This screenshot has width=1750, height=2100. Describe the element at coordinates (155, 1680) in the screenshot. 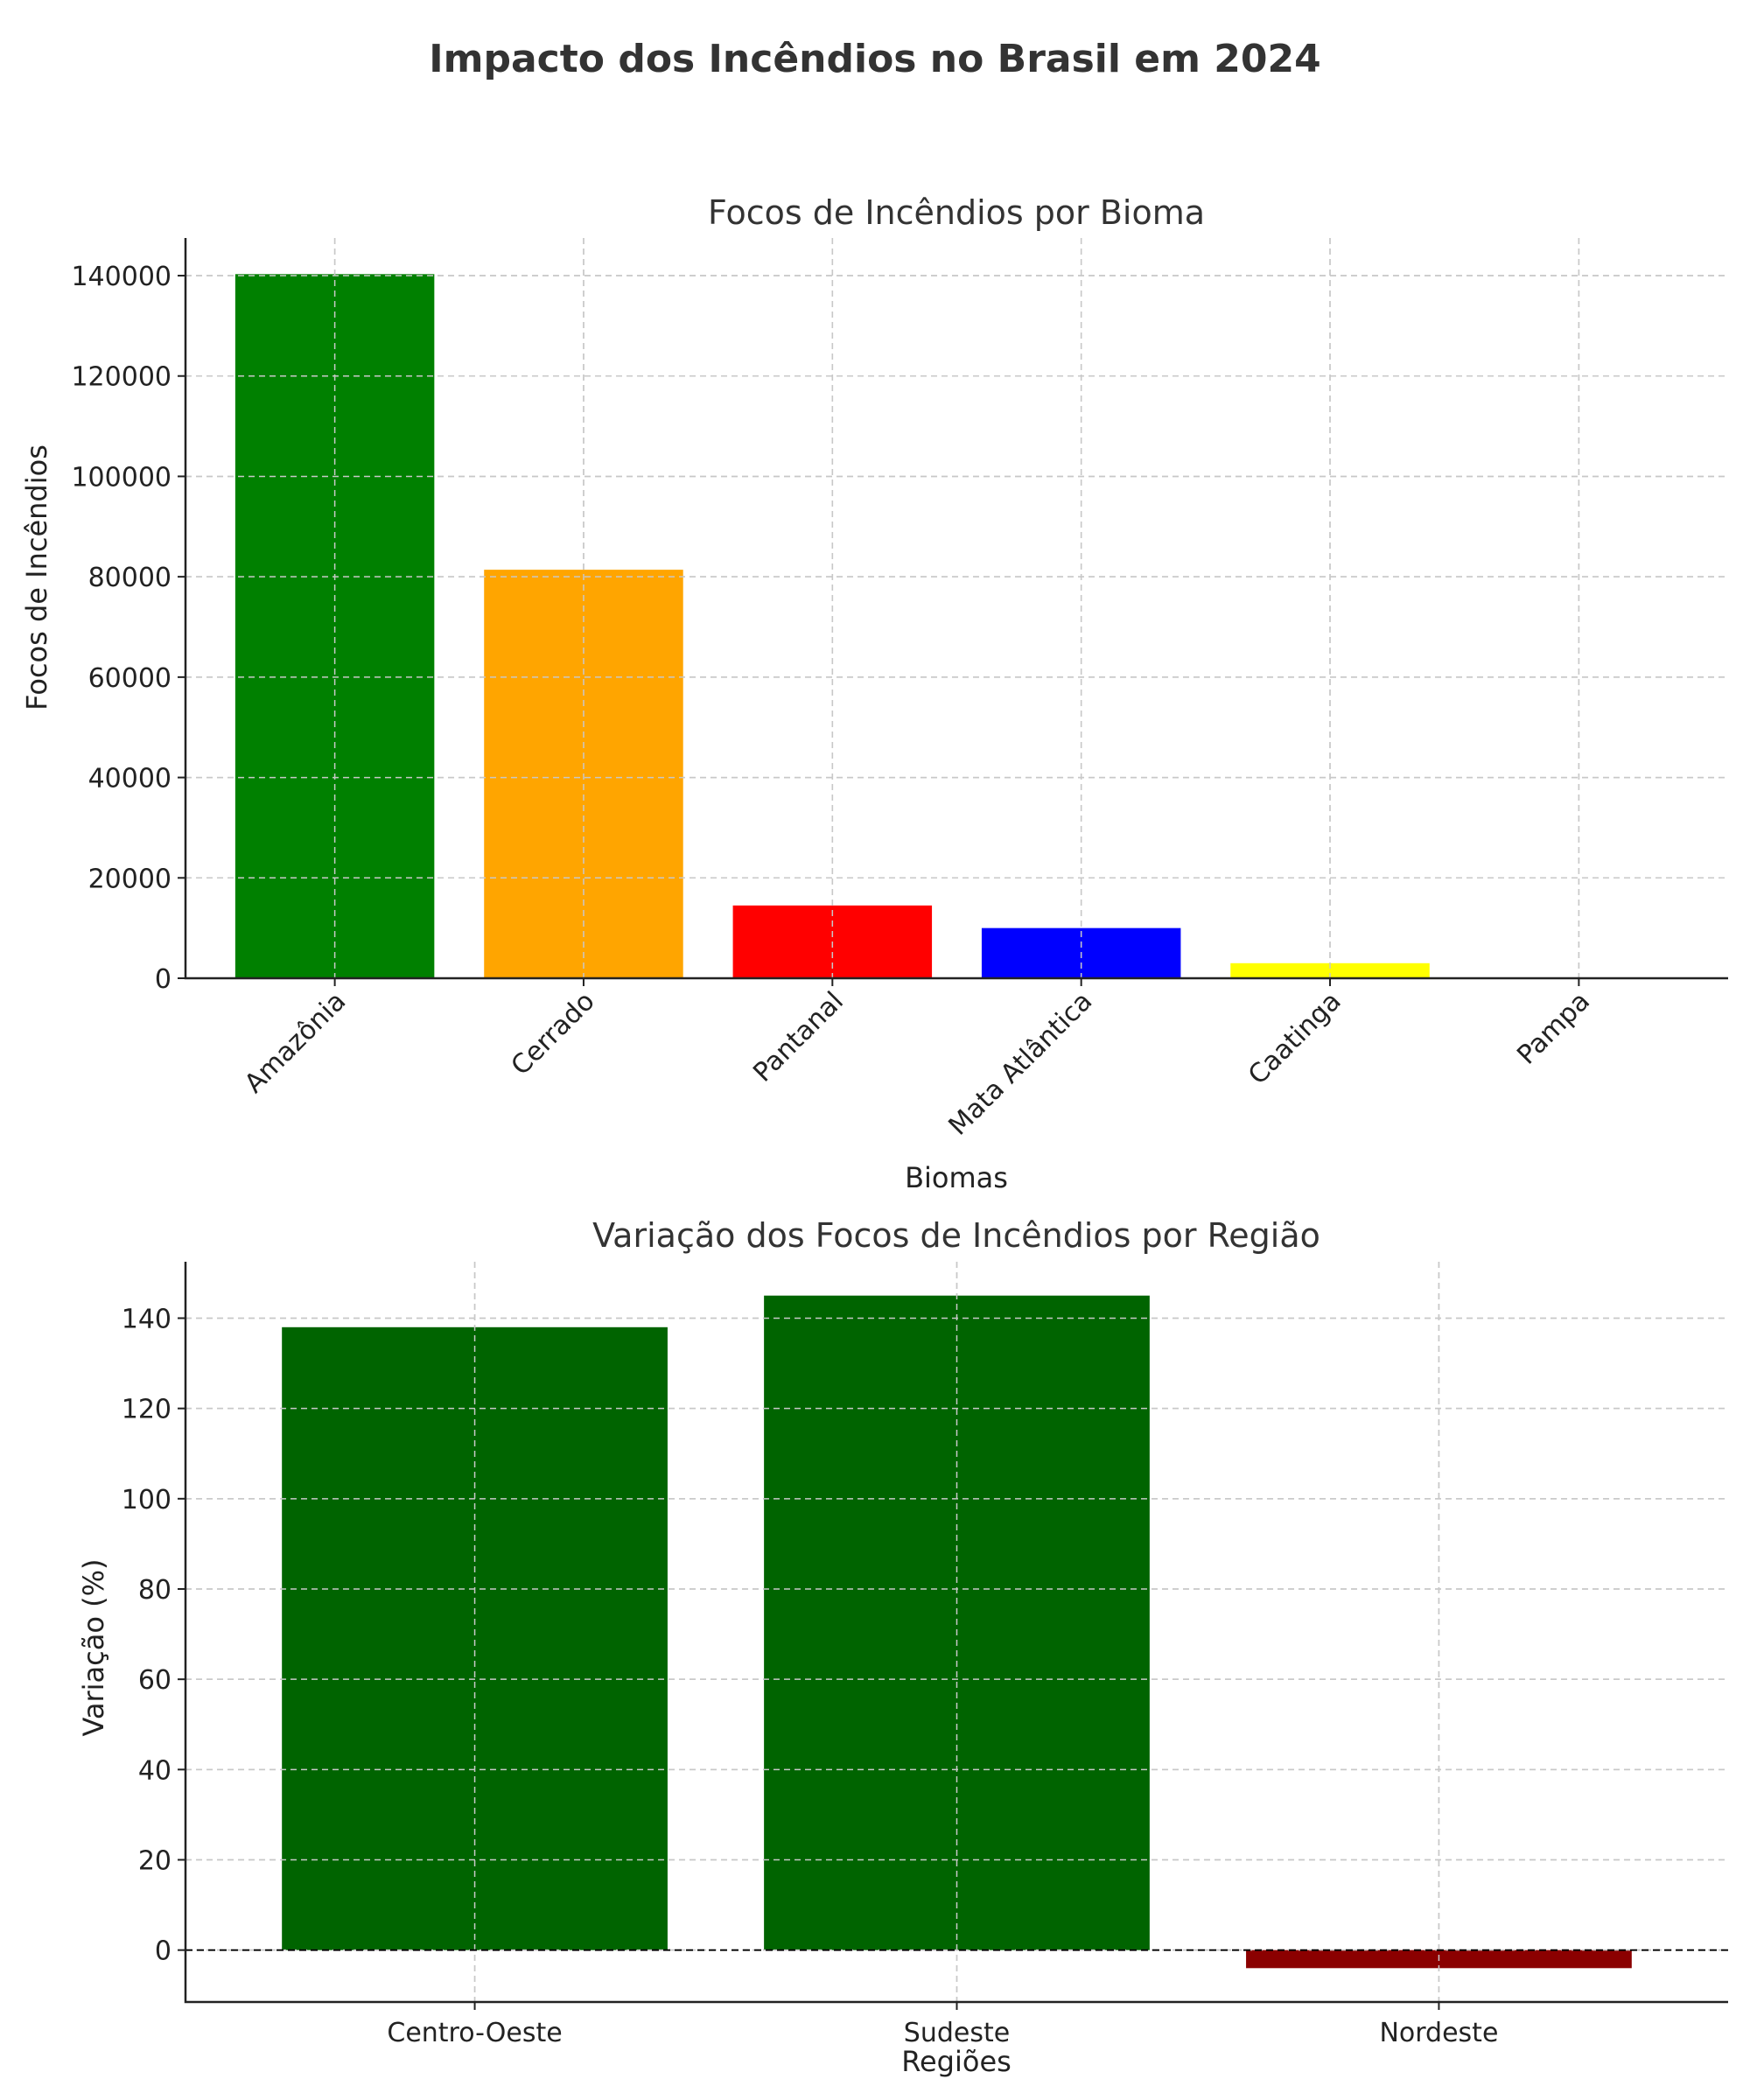

I see `y-tick-label: 60` at that location.